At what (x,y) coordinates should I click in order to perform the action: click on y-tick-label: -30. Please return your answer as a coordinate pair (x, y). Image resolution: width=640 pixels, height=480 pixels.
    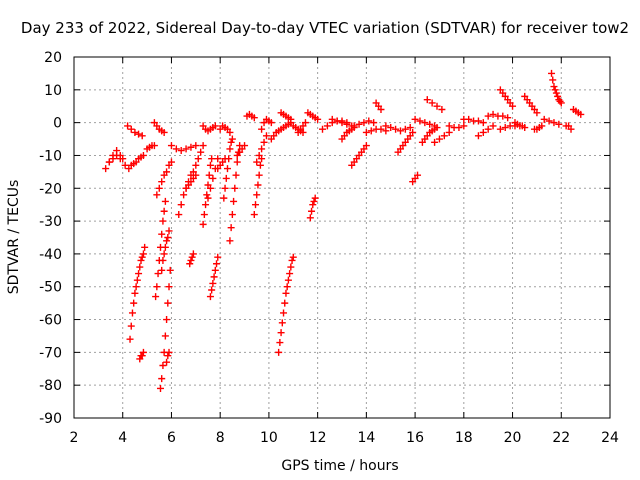
    Looking at the image, I should click on (50, 222).